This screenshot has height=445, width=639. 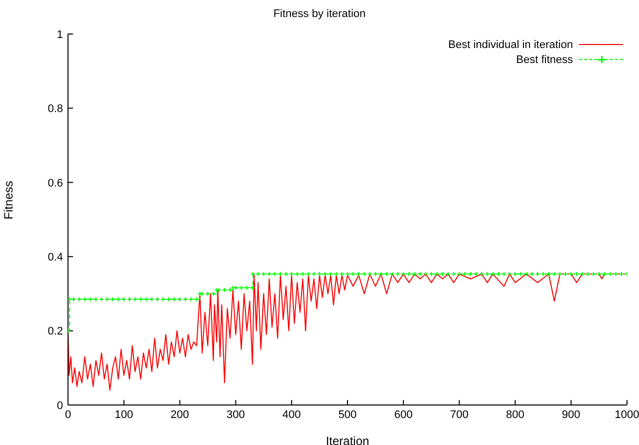 I want to click on x-tick-label: 800, so click(x=515, y=414).